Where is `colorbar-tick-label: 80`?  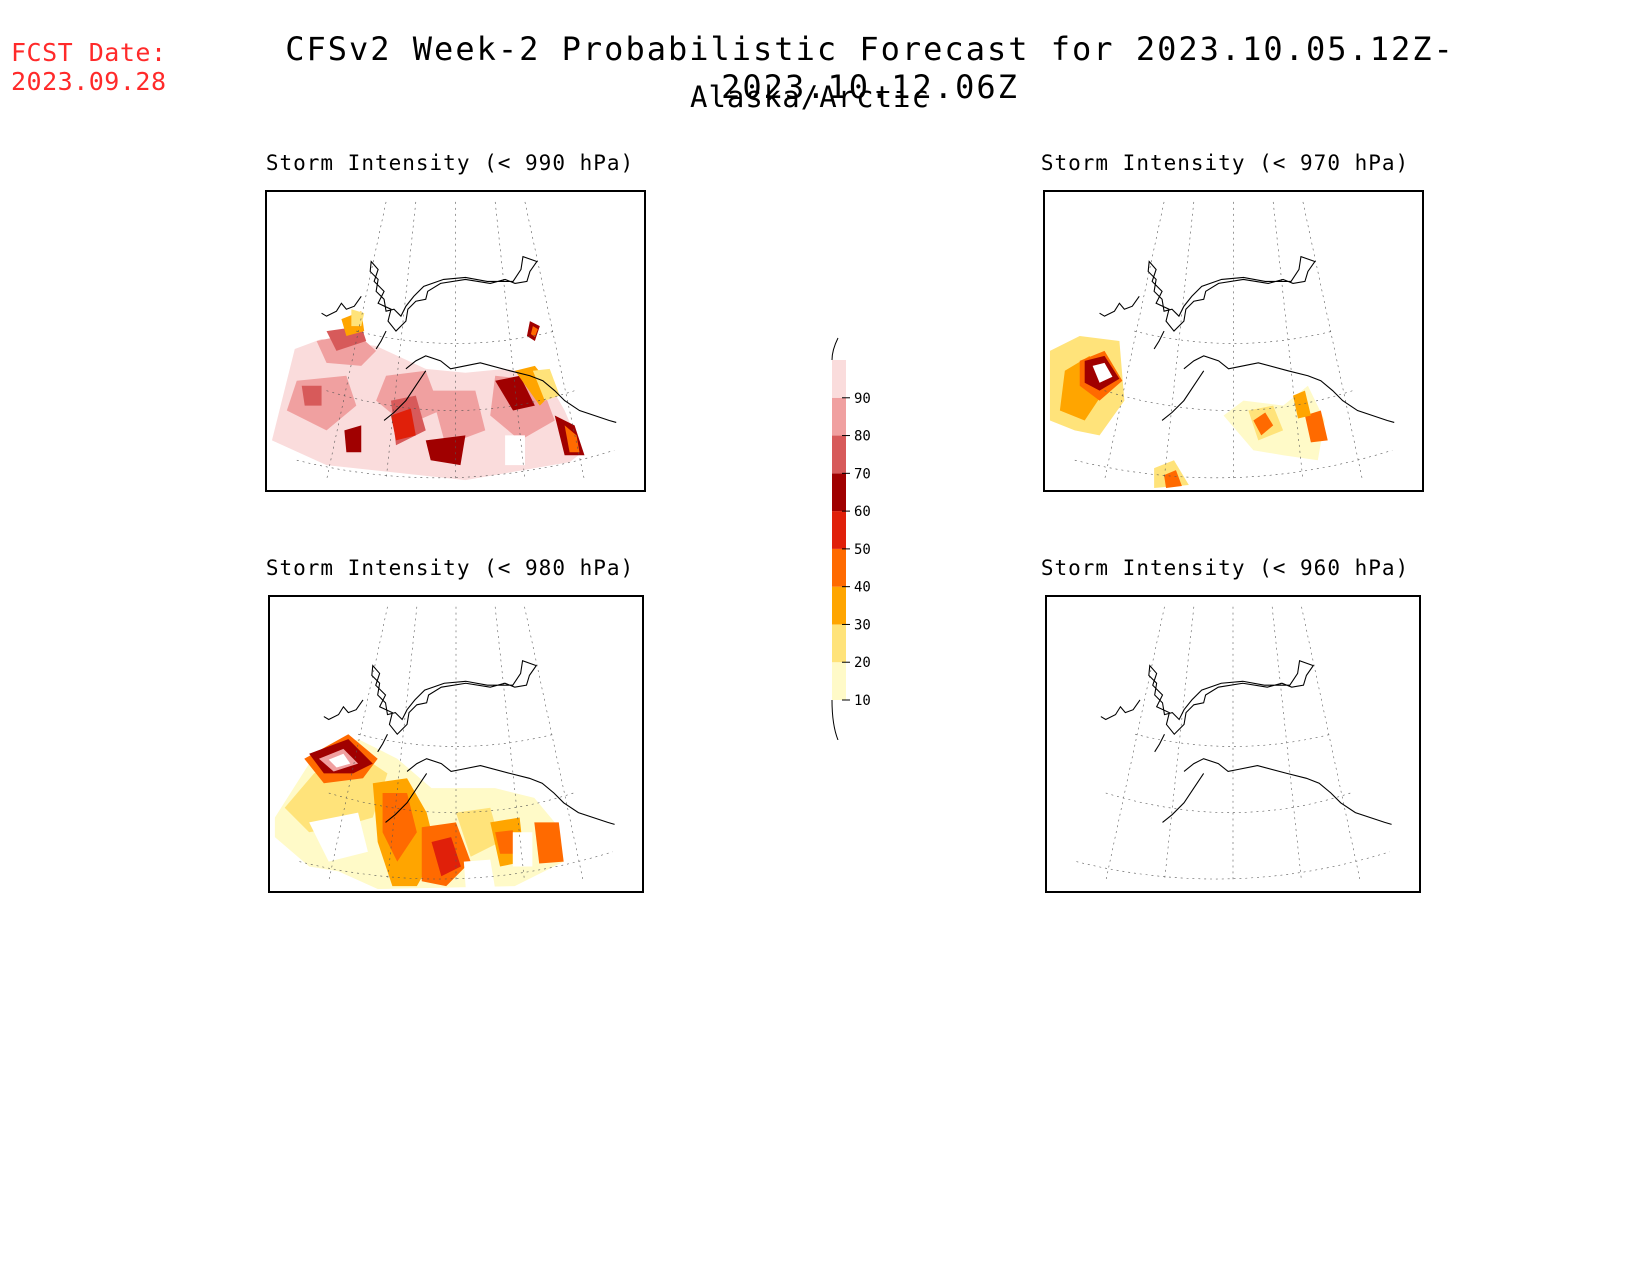 colorbar-tick-label: 80 is located at coordinates (862, 437).